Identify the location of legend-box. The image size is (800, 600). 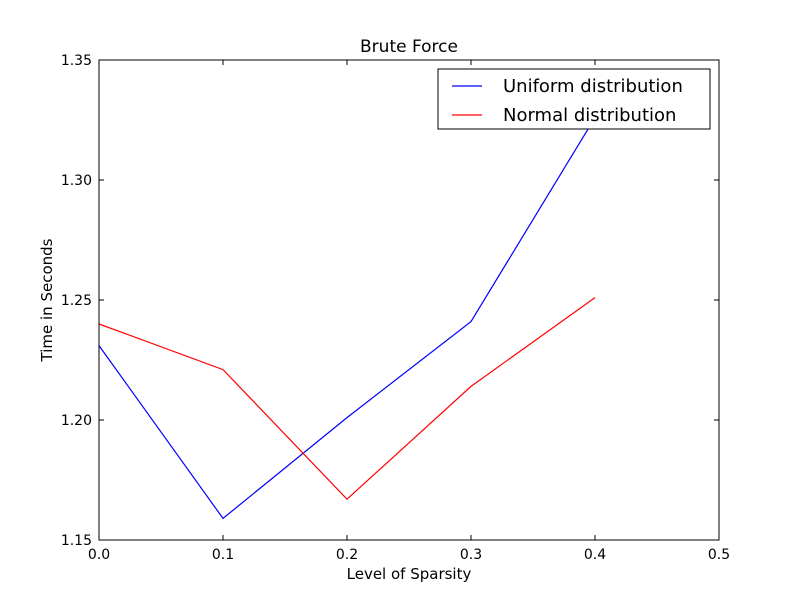
(574, 99).